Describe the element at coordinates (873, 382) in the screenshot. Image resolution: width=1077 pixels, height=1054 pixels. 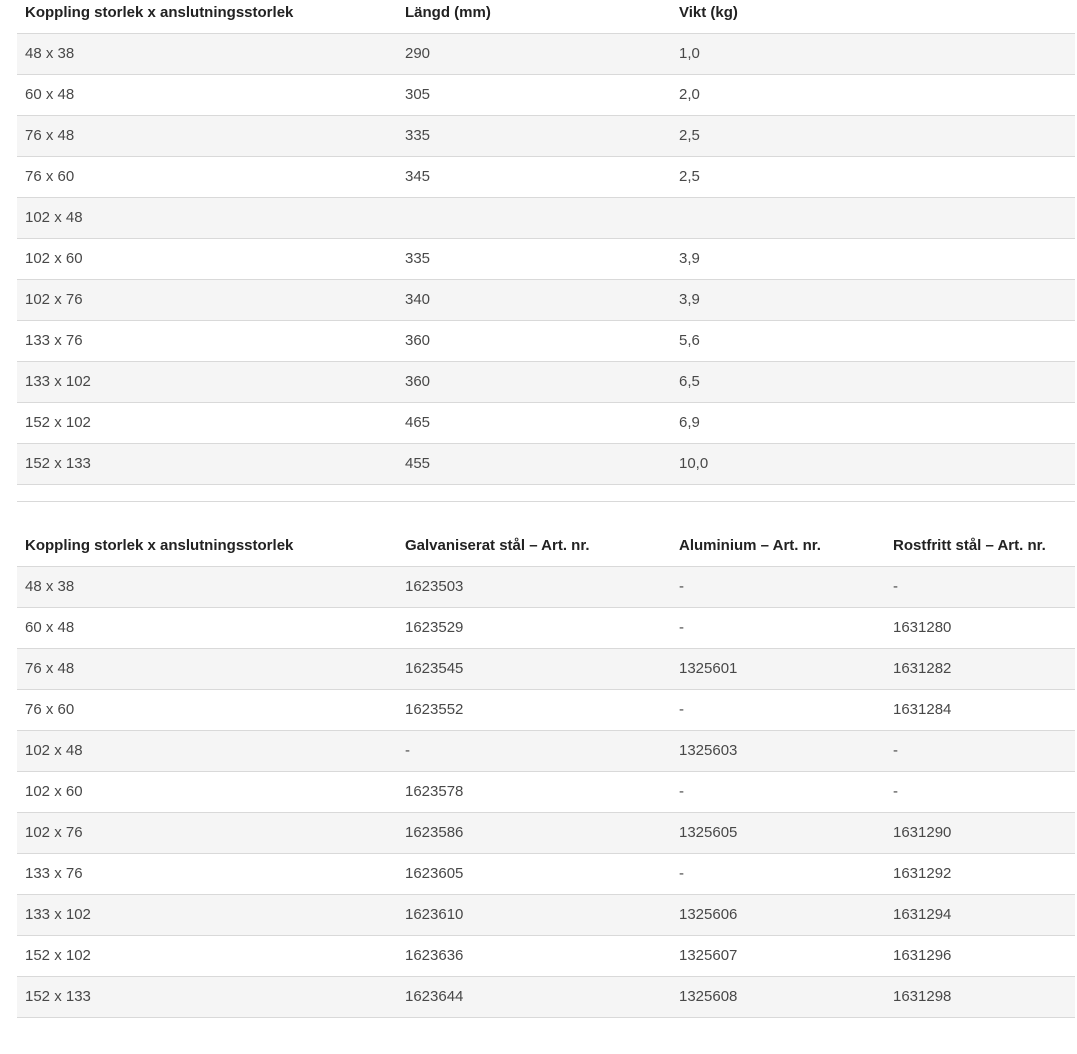
I see `table-cell: 6,5` at that location.